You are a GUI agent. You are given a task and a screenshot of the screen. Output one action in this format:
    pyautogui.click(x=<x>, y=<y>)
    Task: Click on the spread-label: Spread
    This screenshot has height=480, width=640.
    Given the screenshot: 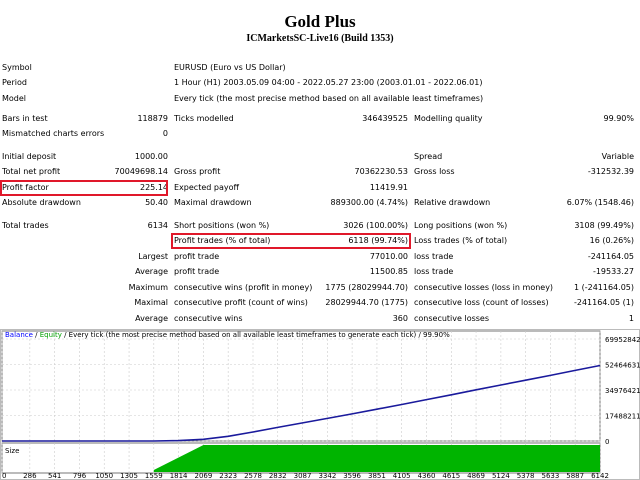 What is the action you would take?
    pyautogui.click(x=428, y=156)
    